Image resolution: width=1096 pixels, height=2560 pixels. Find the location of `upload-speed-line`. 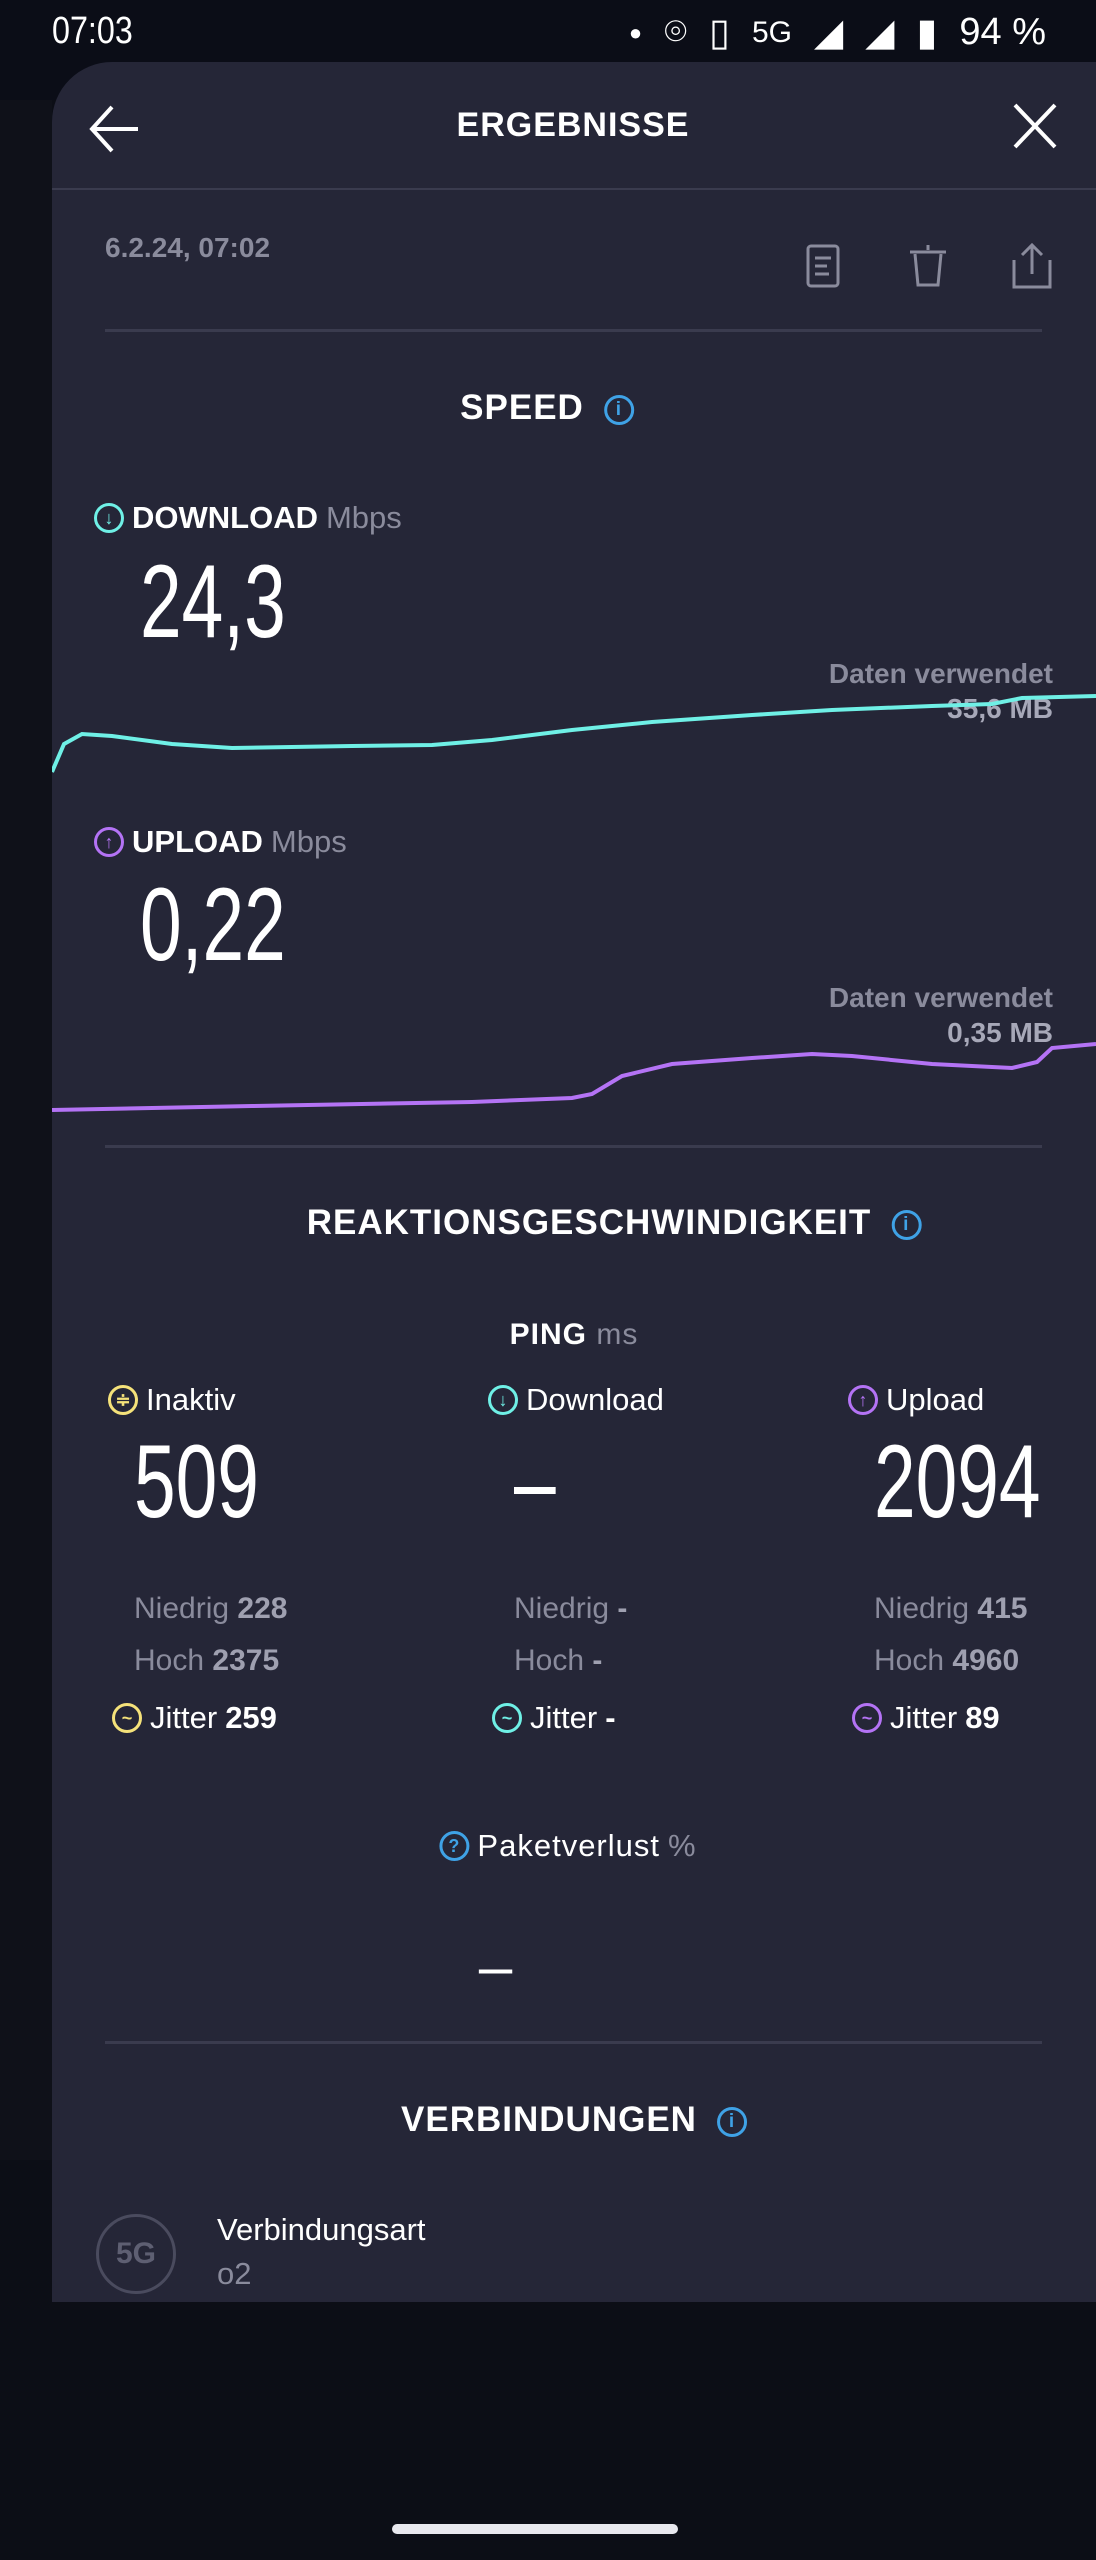

upload-speed-line is located at coordinates (574, 1077).